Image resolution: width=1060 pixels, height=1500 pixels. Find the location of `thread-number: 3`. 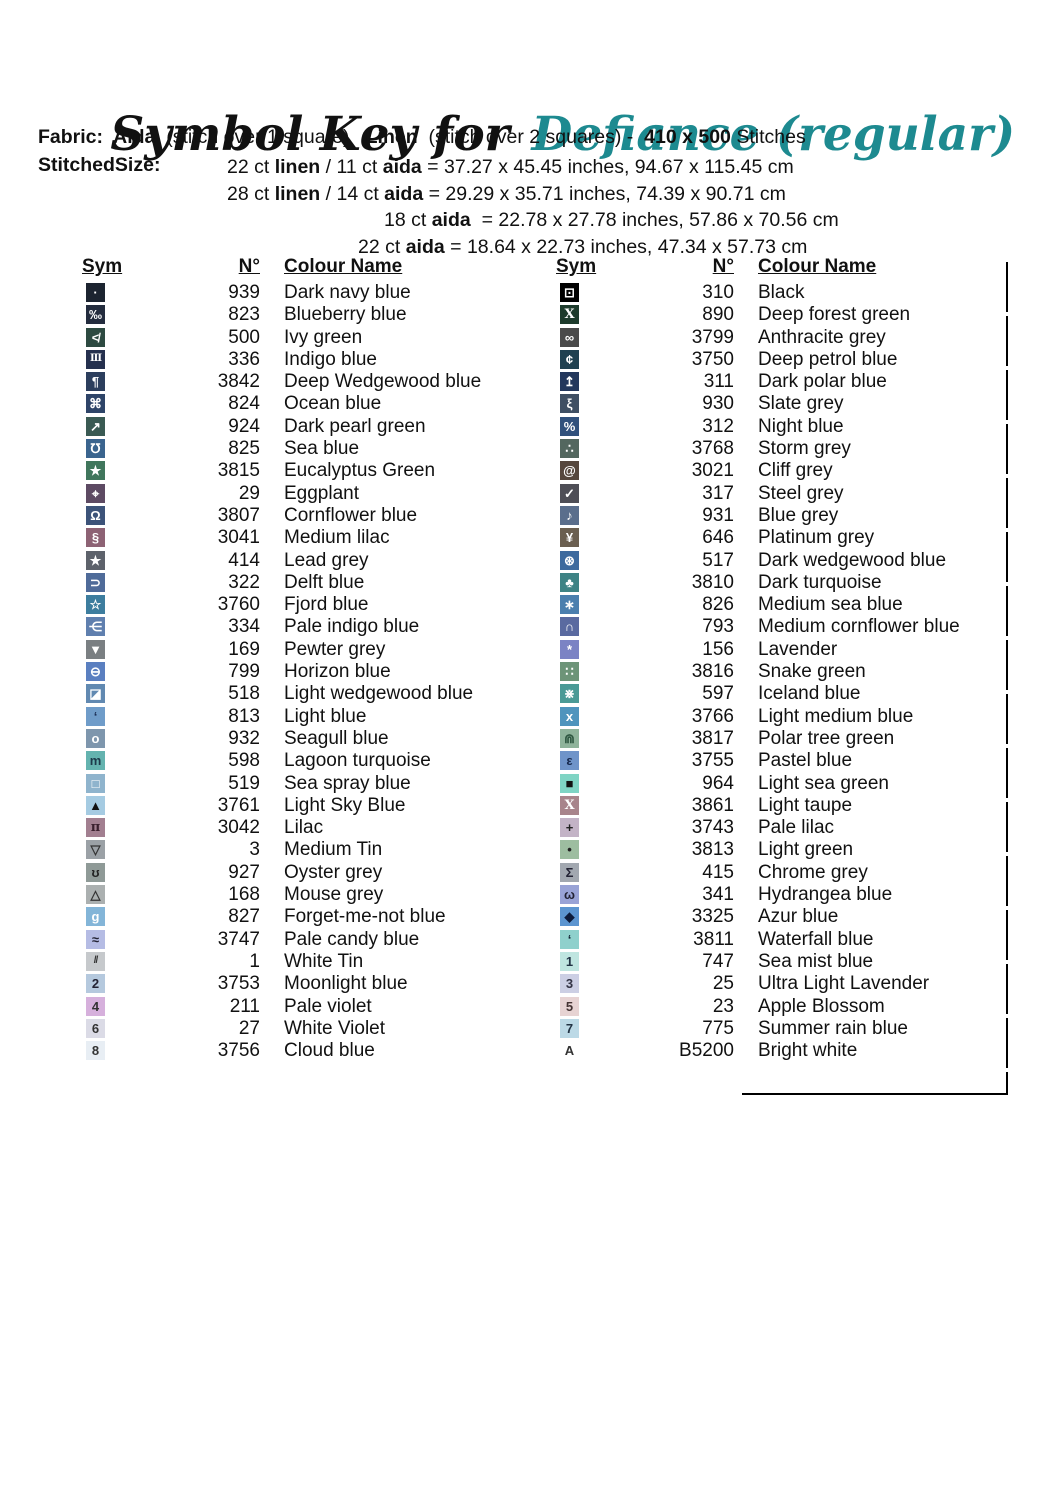

thread-number: 3 is located at coordinates (254, 850).